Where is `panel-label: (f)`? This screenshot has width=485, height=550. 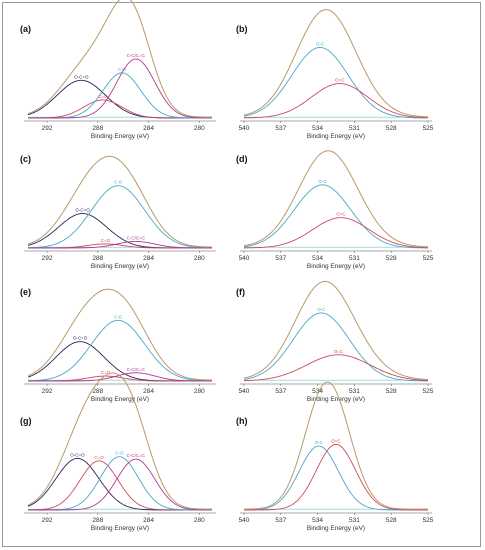 panel-label: (f) is located at coordinates (240, 292).